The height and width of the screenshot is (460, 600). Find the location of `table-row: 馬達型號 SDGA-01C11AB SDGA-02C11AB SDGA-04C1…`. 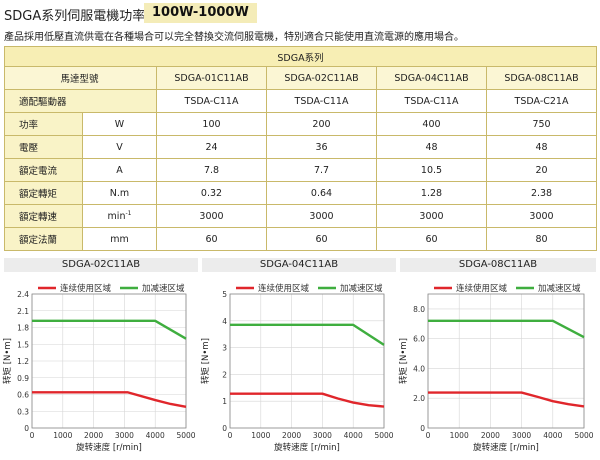

table-row: 馬達型號 SDGA-01C11AB SDGA-02C11AB SDGA-04C1… is located at coordinates (301, 78).